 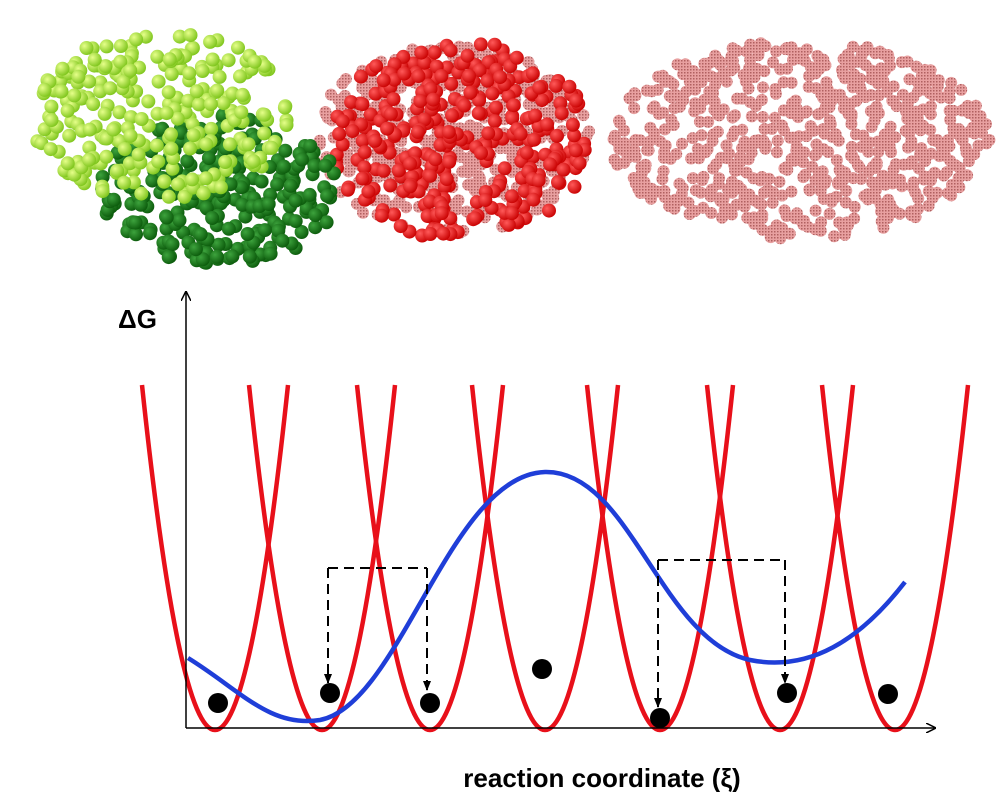 What do you see at coordinates (542, 669) in the screenshot?
I see `replica-dot` at bounding box center [542, 669].